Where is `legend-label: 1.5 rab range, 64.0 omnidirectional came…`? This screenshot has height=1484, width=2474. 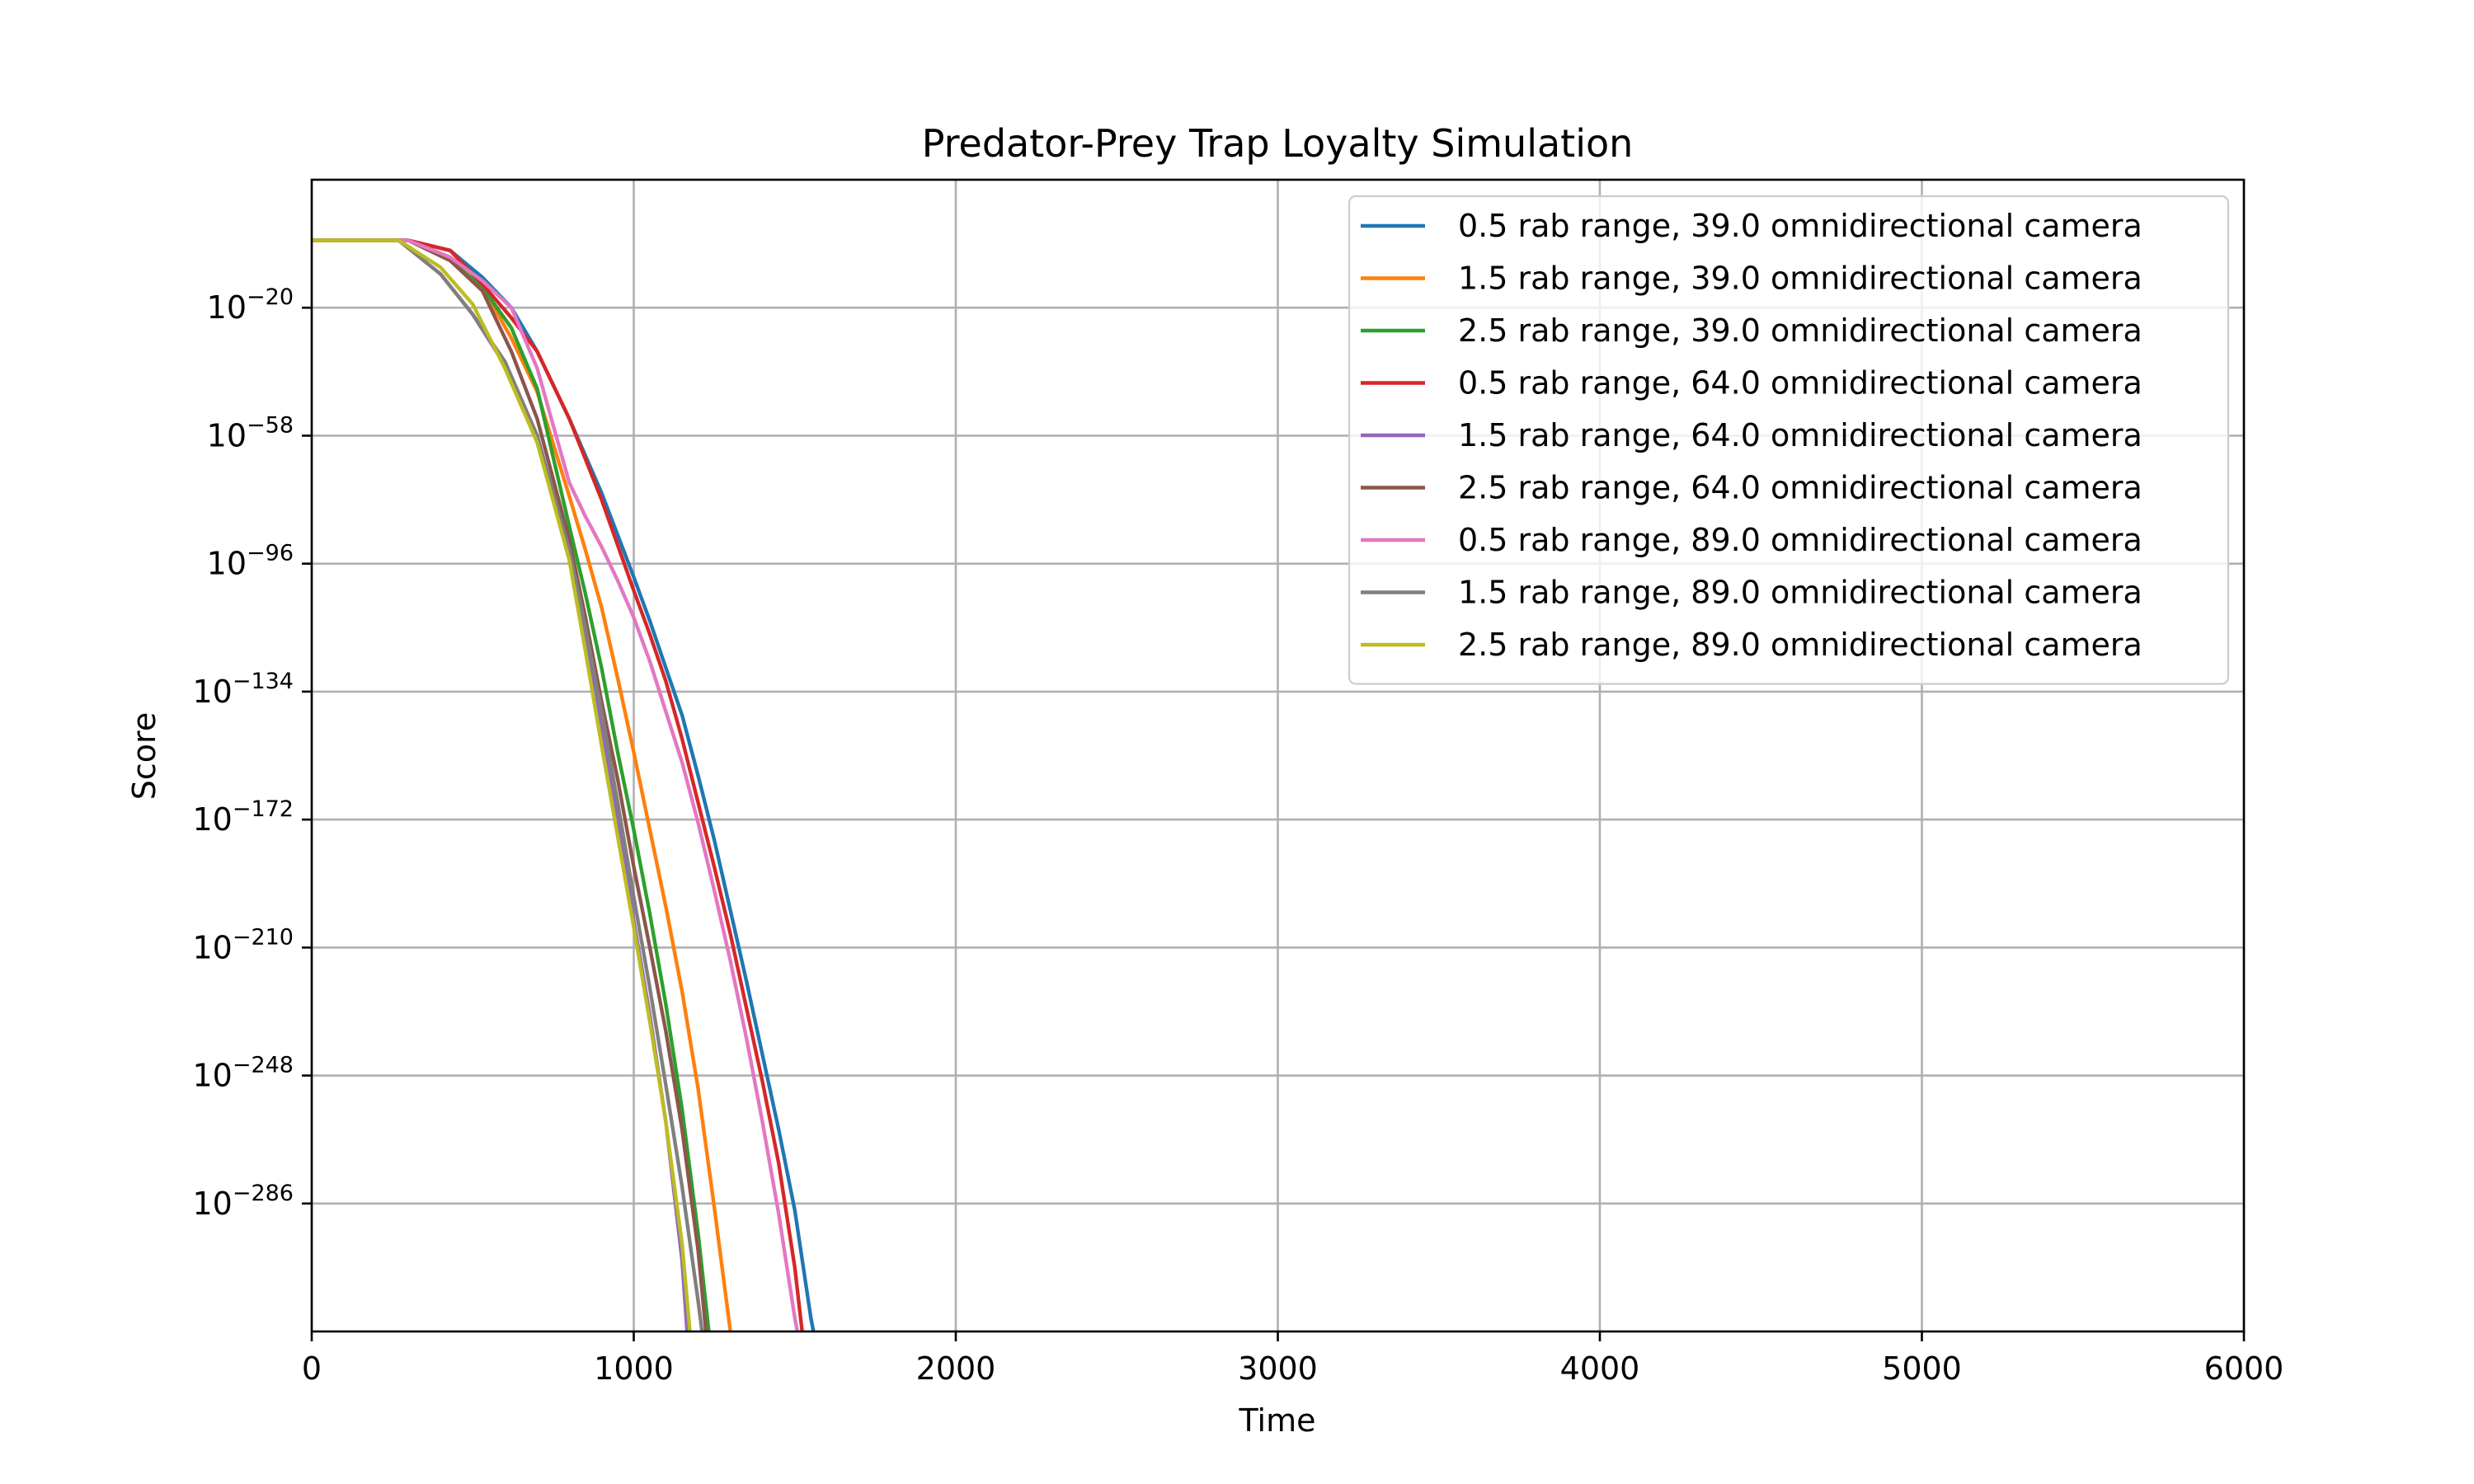 legend-label: 1.5 rab range, 64.0 omnidirectional came… is located at coordinates (1800, 435).